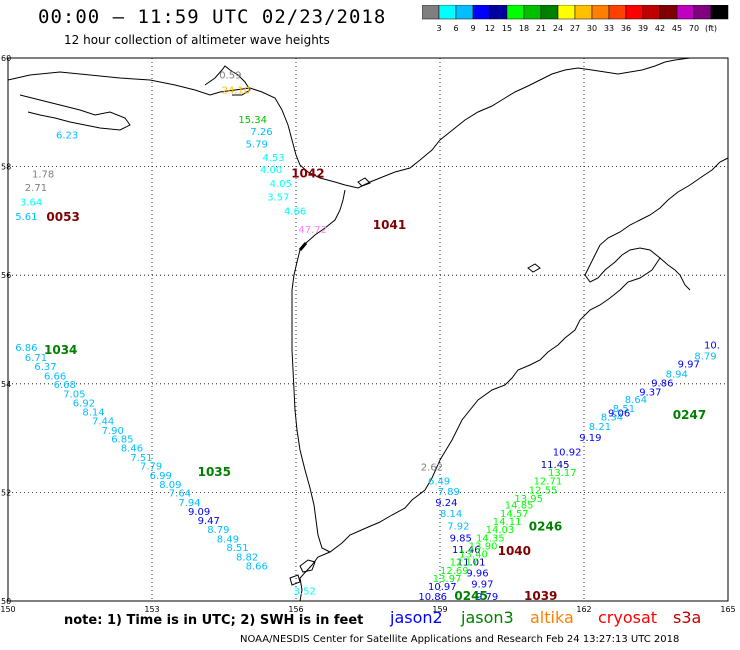 The height and width of the screenshot is (650, 740). I want to click on wave-height-value: 6.71, so click(36, 358).